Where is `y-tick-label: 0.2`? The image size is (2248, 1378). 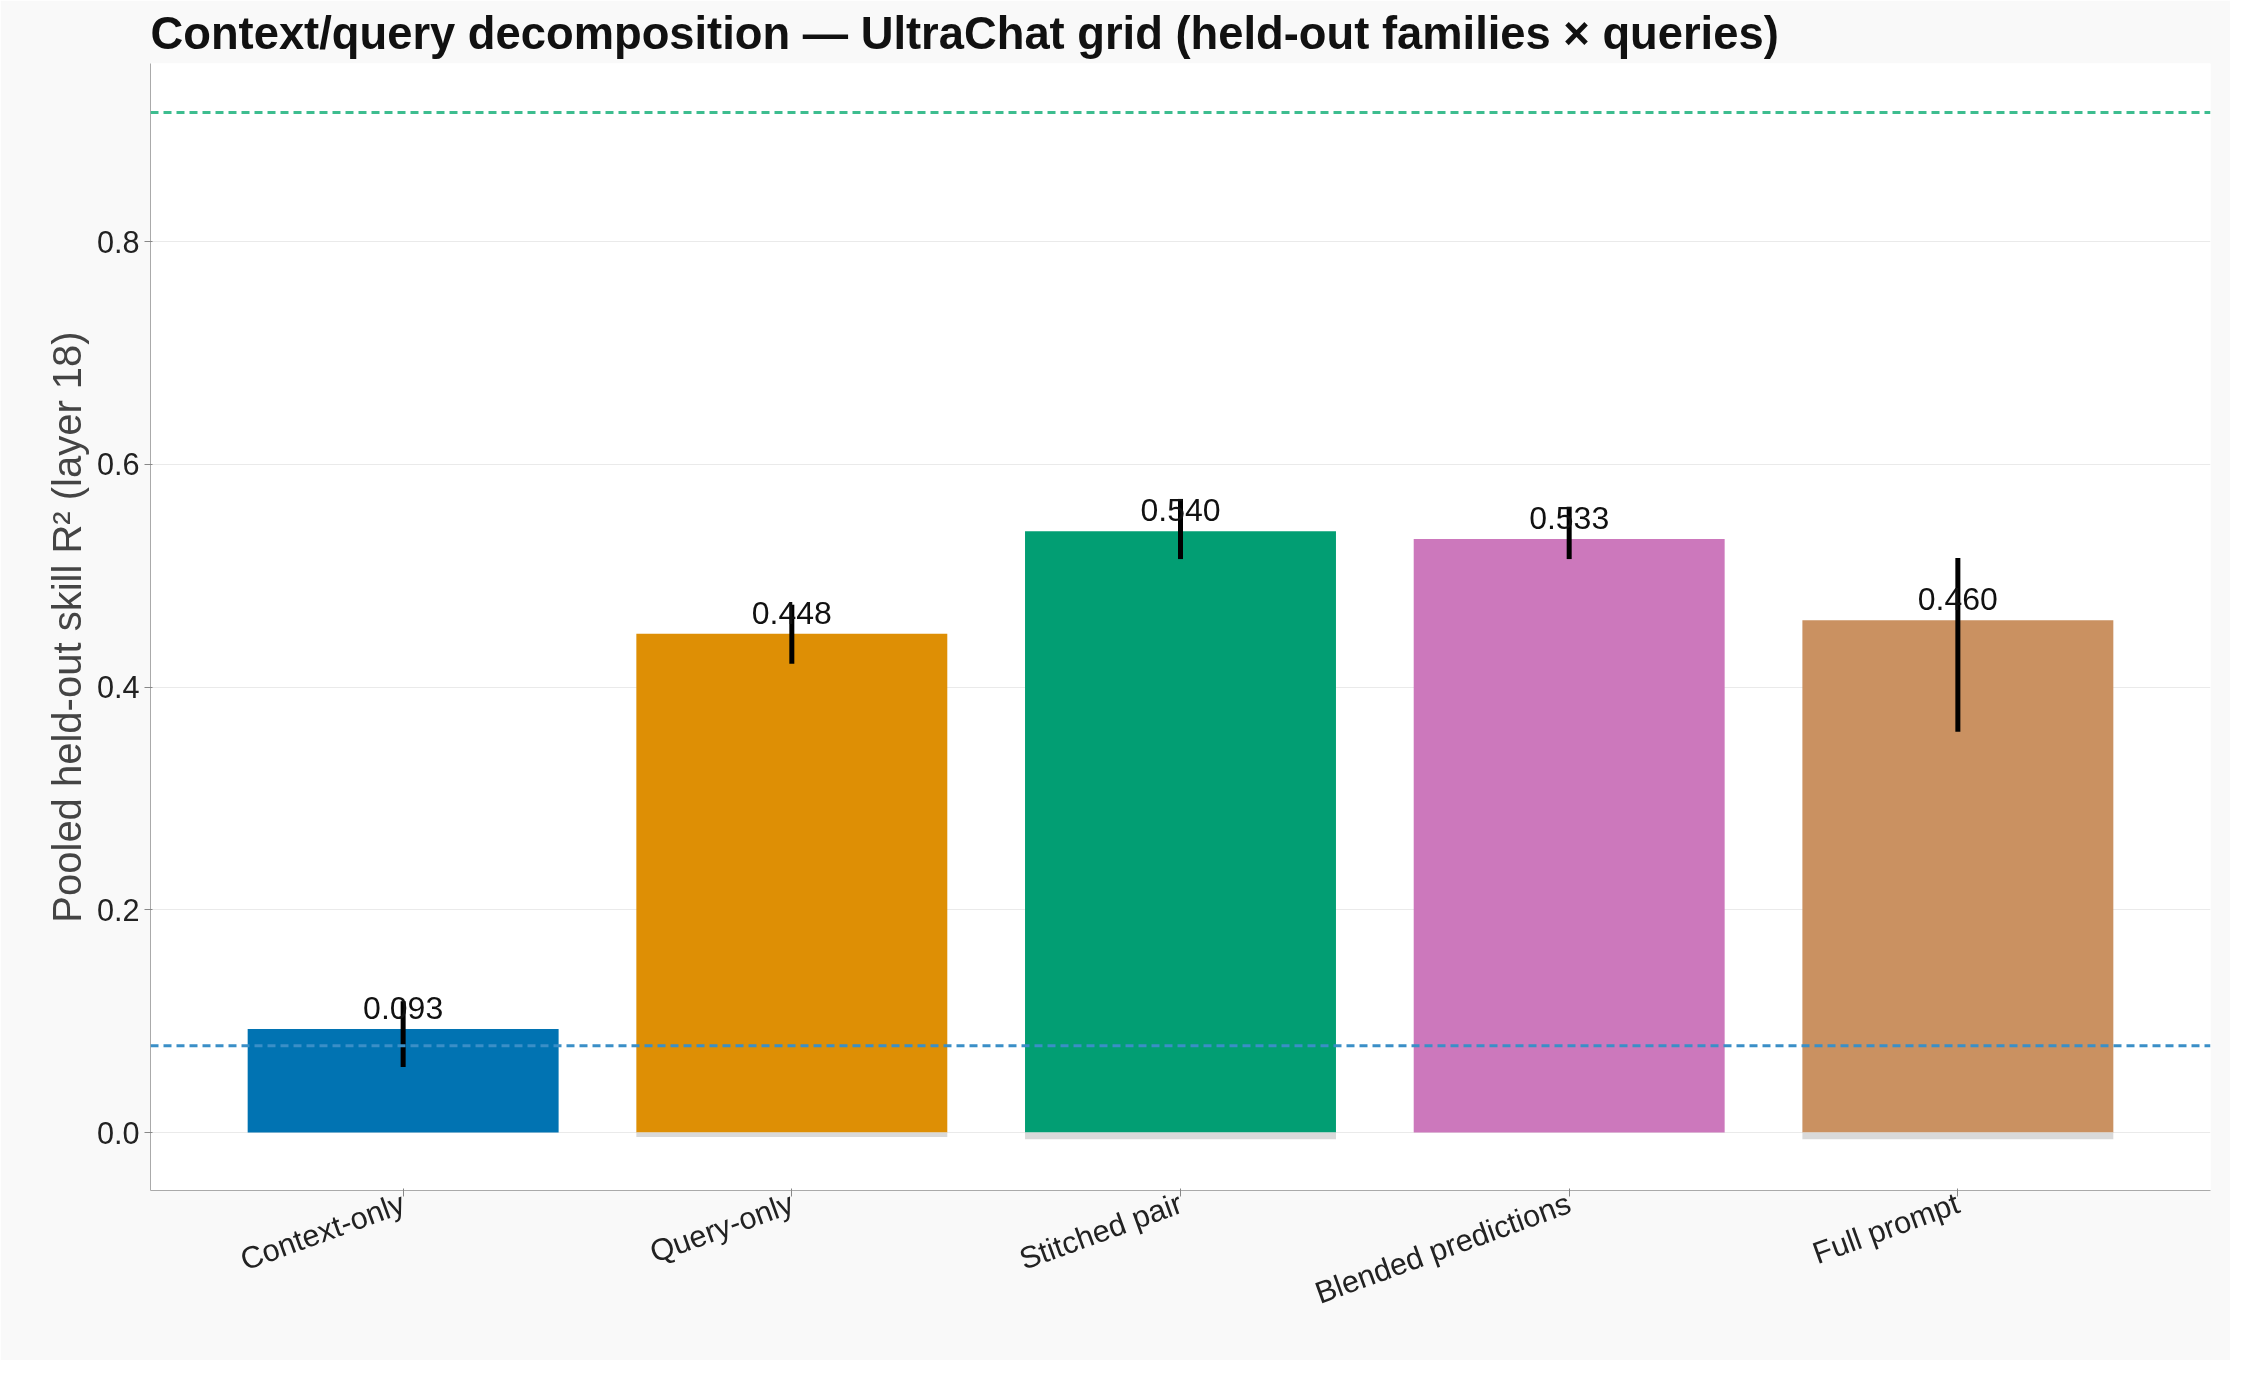
y-tick-label: 0.2 is located at coordinates (118, 909).